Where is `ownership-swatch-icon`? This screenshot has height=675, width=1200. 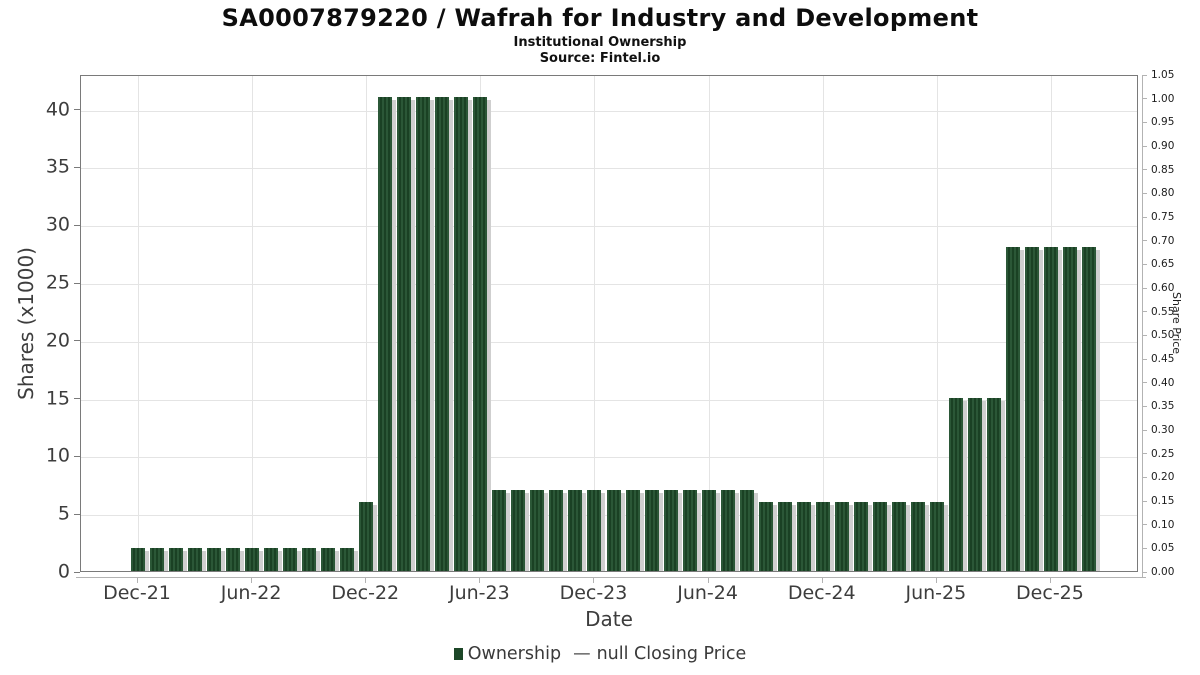 ownership-swatch-icon is located at coordinates (458, 654).